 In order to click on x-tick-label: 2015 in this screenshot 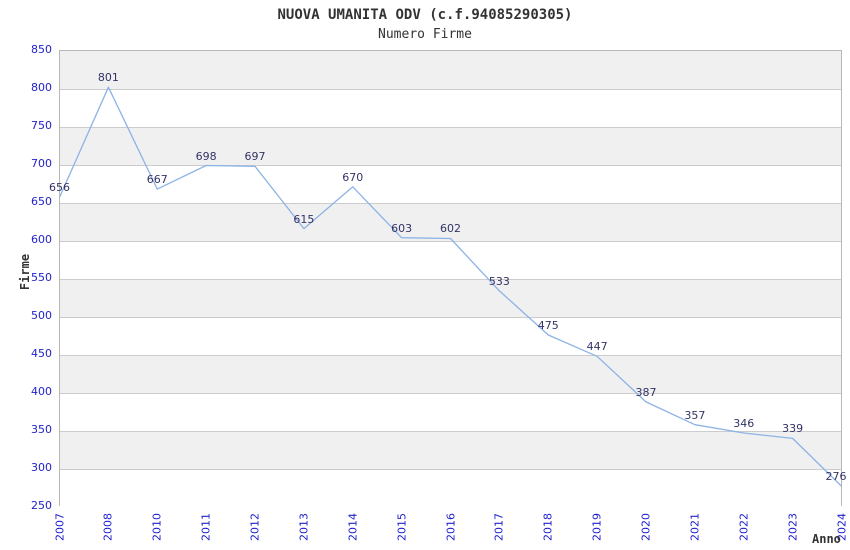, I will do `click(402, 527)`.